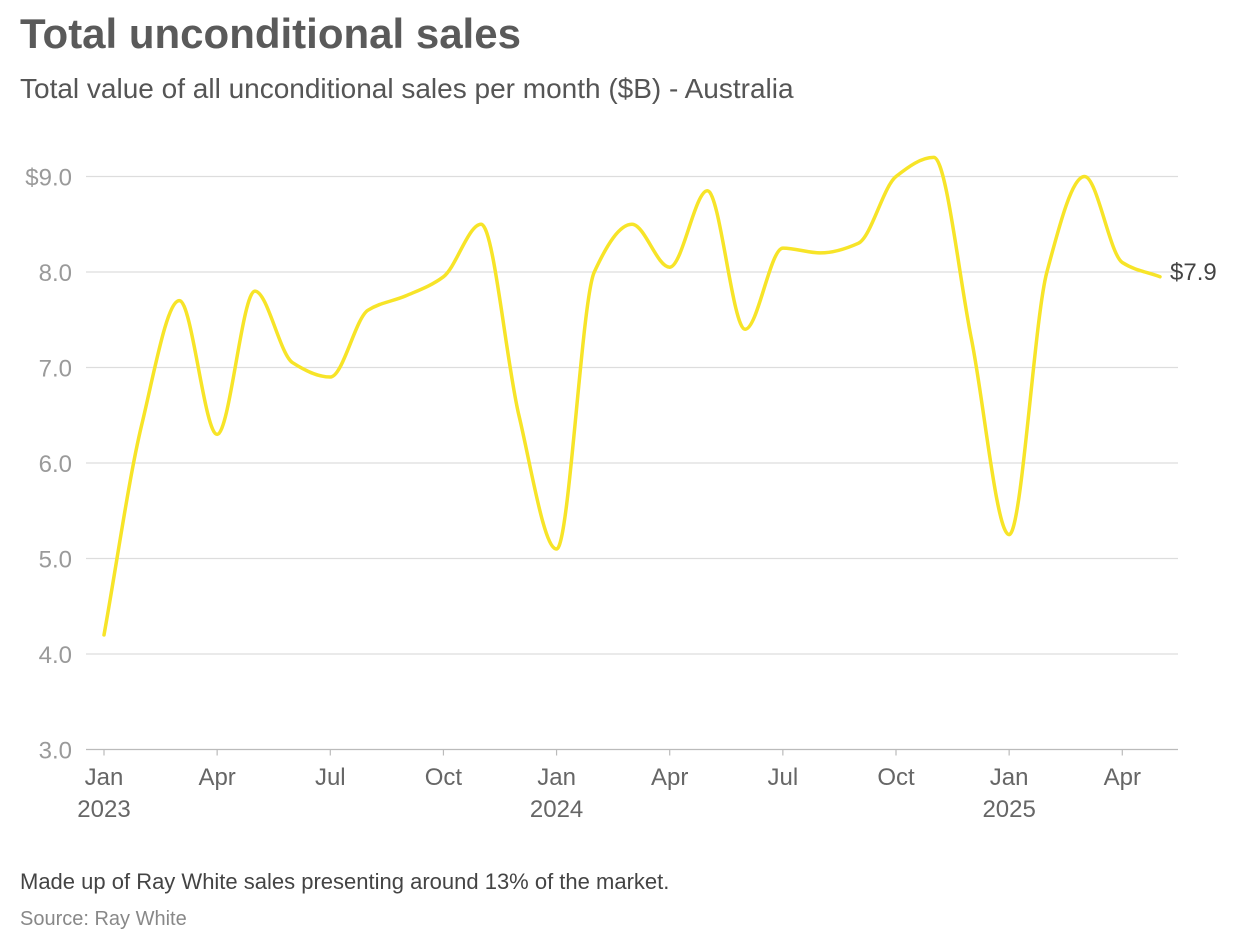 The height and width of the screenshot is (952, 1240). What do you see at coordinates (270, 33) in the screenshot?
I see `chart-title: Total unconditional sales` at bounding box center [270, 33].